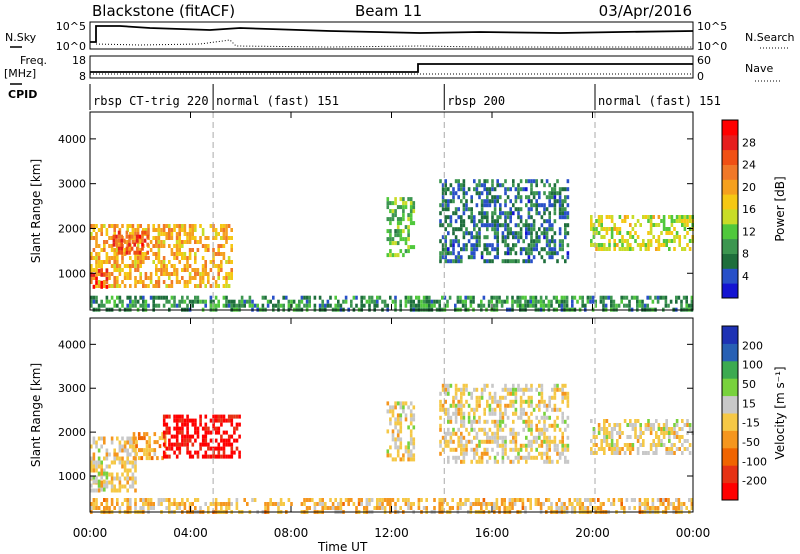  What do you see at coordinates (730, 246) in the screenshot?
I see `colorbar-segment` at bounding box center [730, 246].